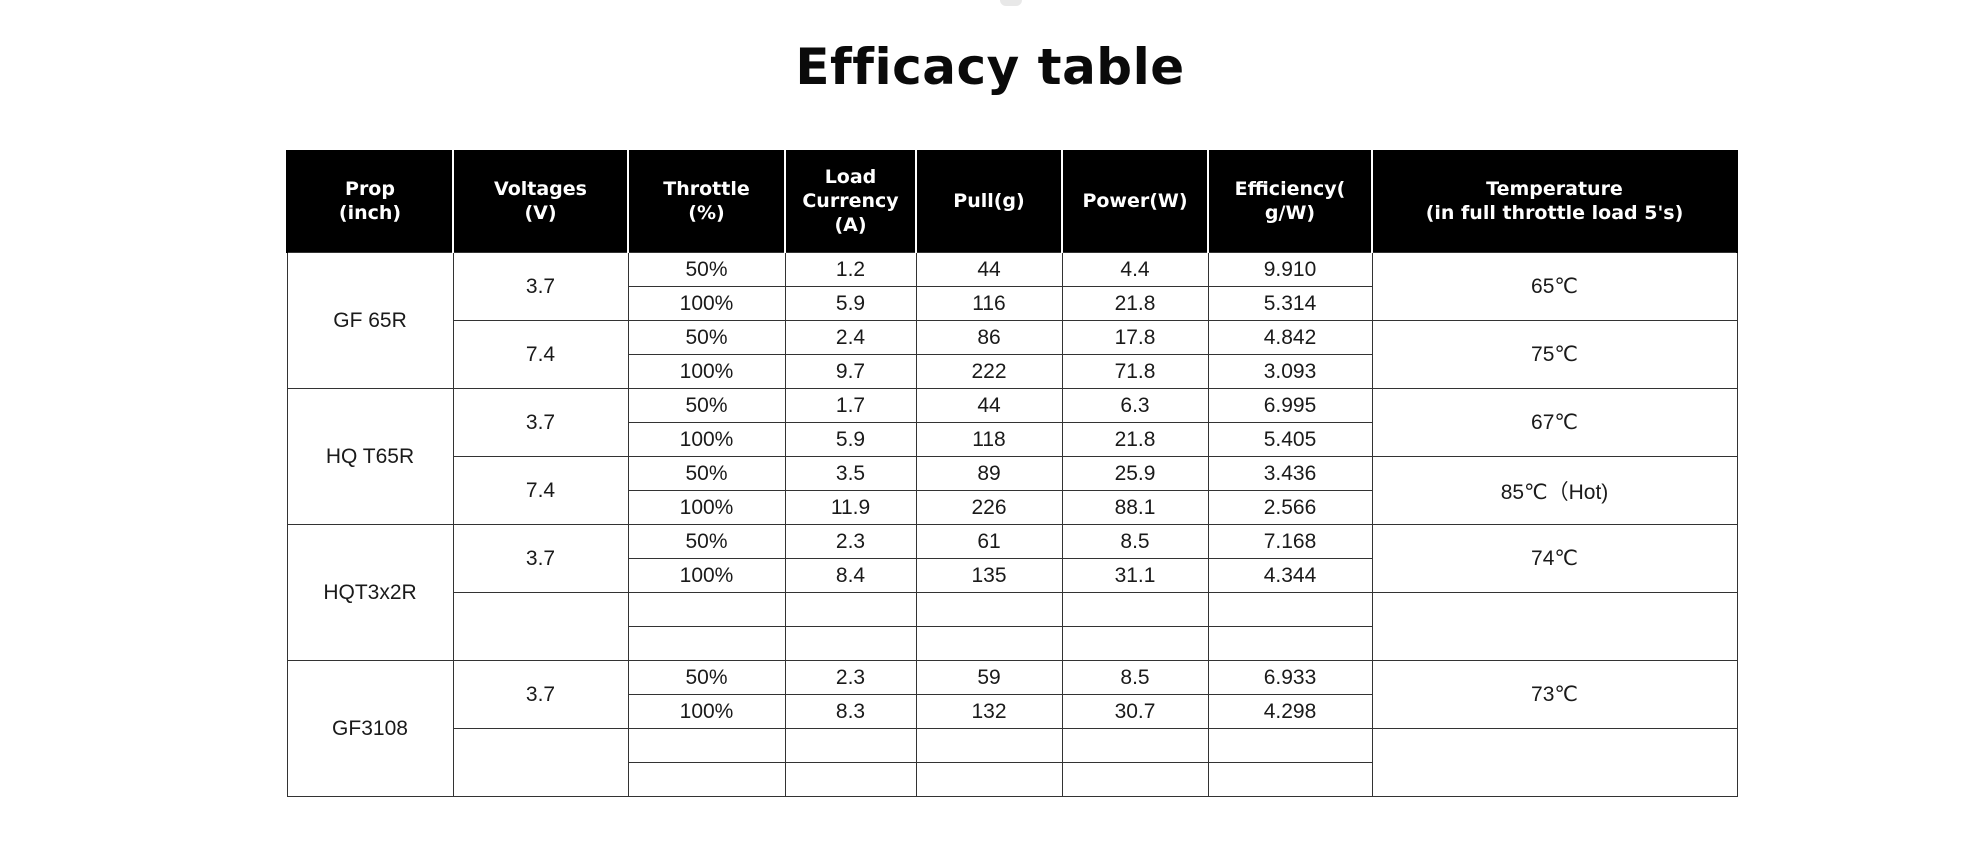 Image resolution: width=1980 pixels, height=867 pixels. I want to click on current-cell: 9.7, so click(850, 371).